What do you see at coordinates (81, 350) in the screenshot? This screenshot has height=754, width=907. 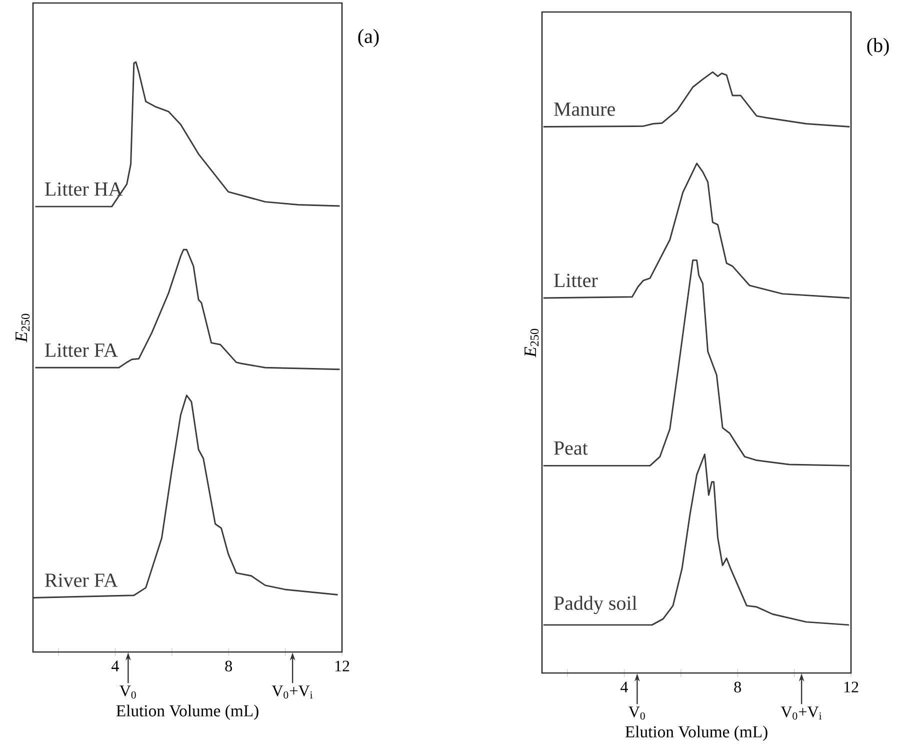 I see `series-label: Litter FA` at bounding box center [81, 350].